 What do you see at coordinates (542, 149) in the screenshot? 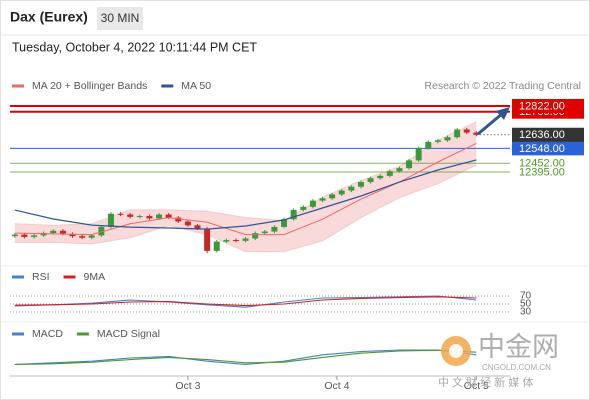
I see `level-label: 12548.00` at bounding box center [542, 149].